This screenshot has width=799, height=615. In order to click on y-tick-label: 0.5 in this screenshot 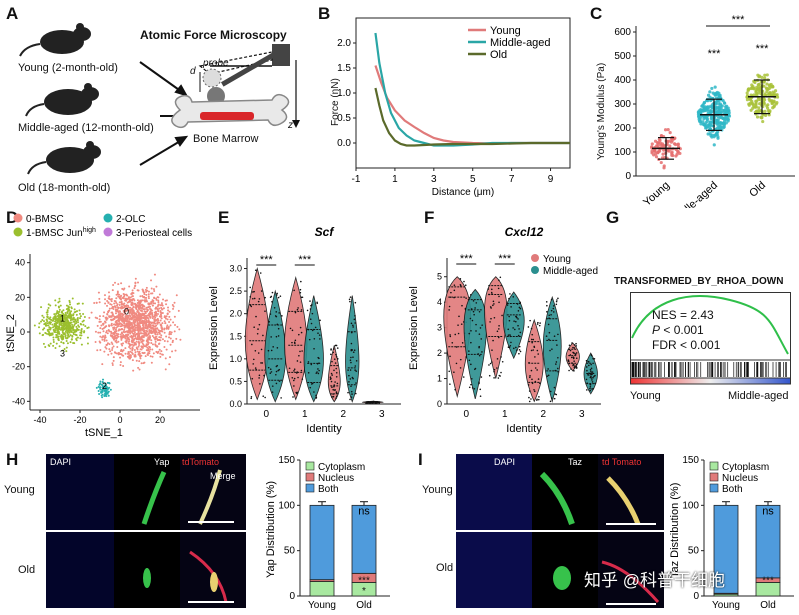, I will do `click(235, 381)`.